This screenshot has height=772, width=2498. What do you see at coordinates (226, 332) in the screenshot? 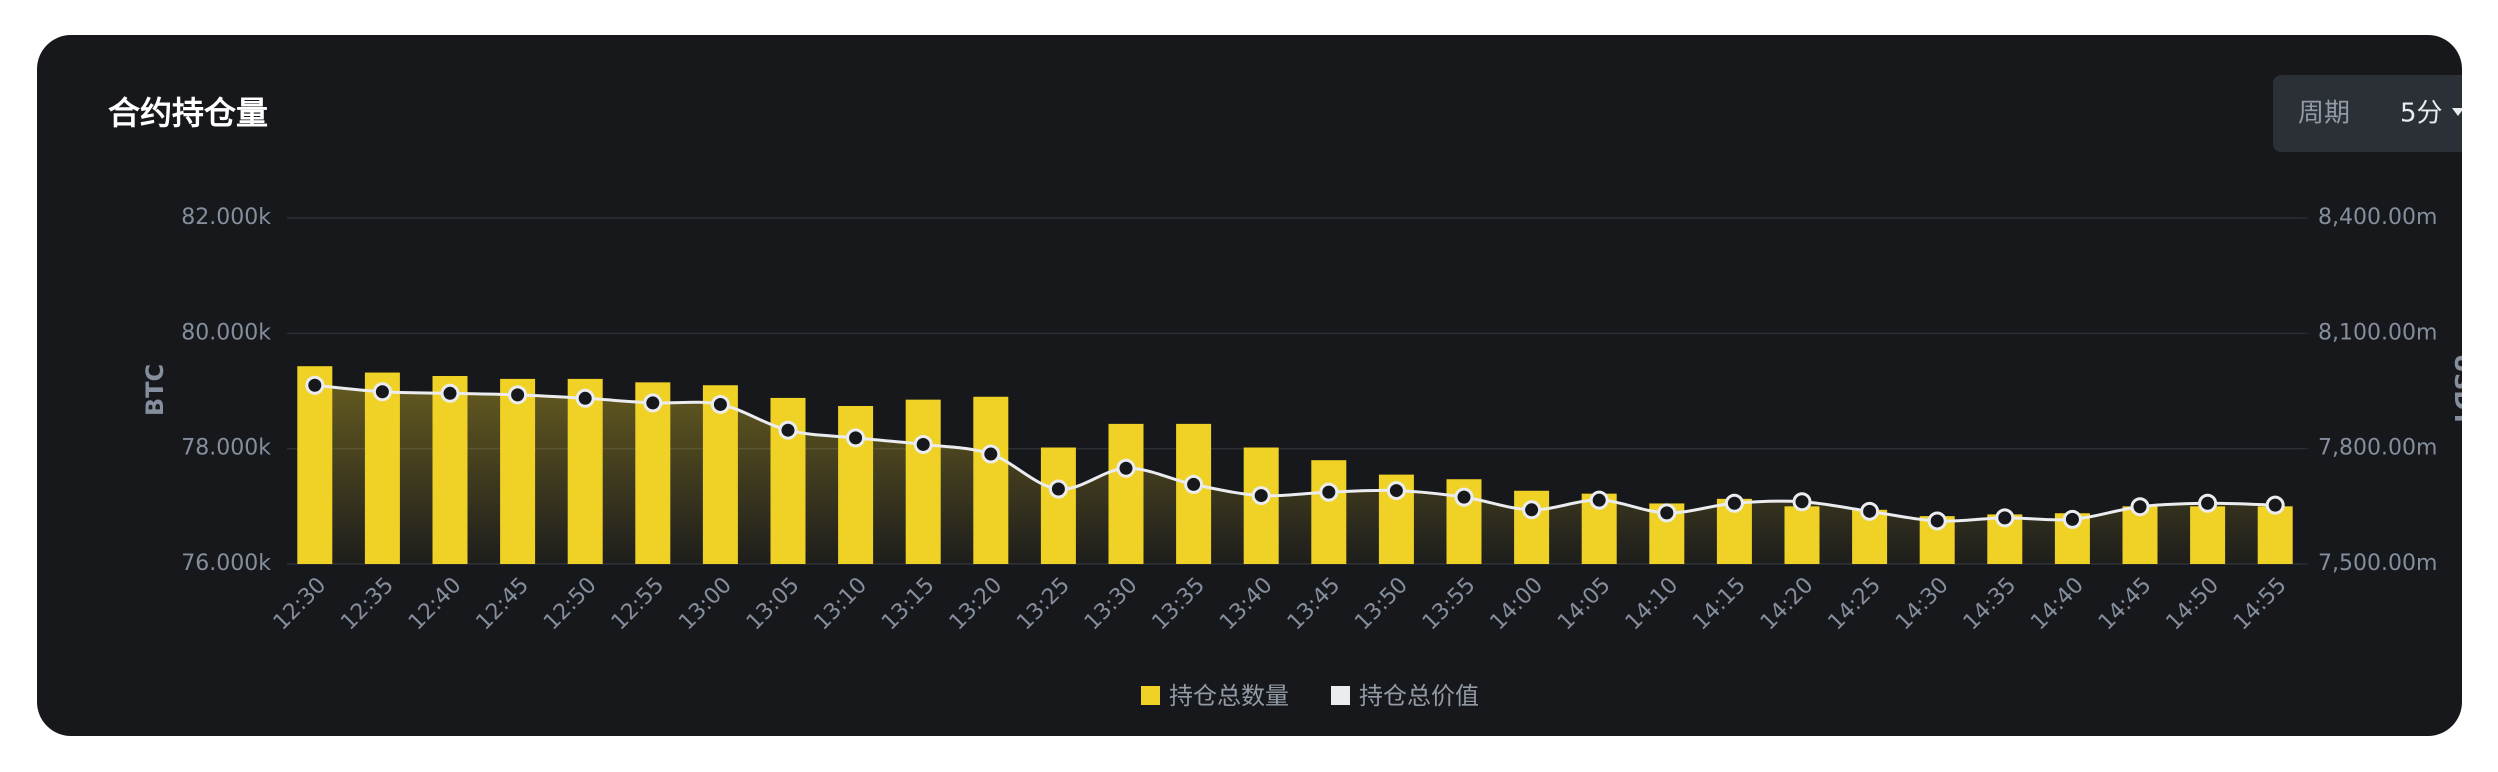
I see `y-tick-label: 80.000k` at bounding box center [226, 332].